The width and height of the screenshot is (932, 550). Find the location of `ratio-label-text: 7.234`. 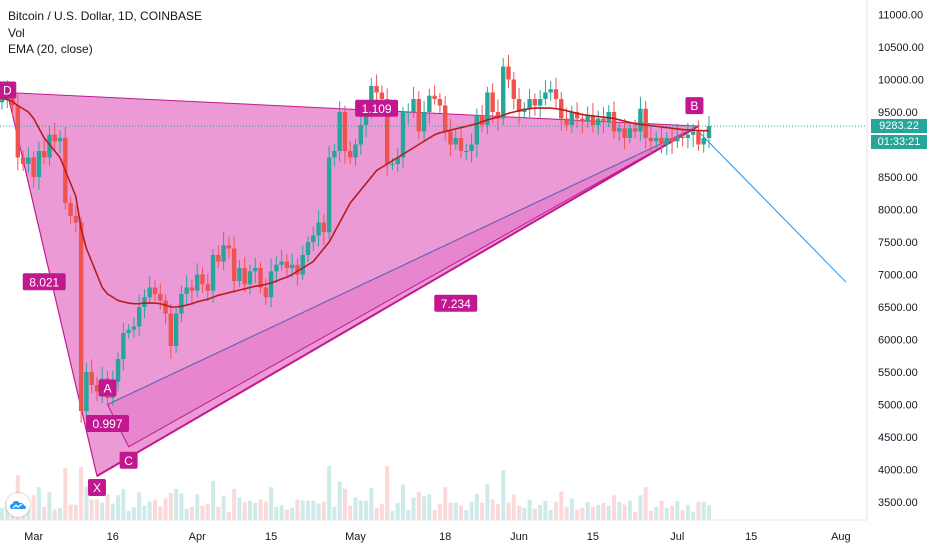

ratio-label-text: 7.234 is located at coordinates (456, 304).